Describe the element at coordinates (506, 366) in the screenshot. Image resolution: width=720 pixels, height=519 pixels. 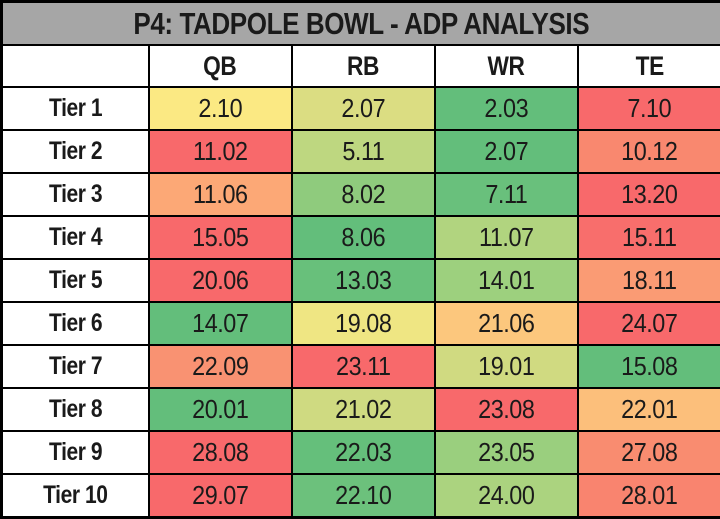
I see `adp-cell-wr: 19.01` at that location.